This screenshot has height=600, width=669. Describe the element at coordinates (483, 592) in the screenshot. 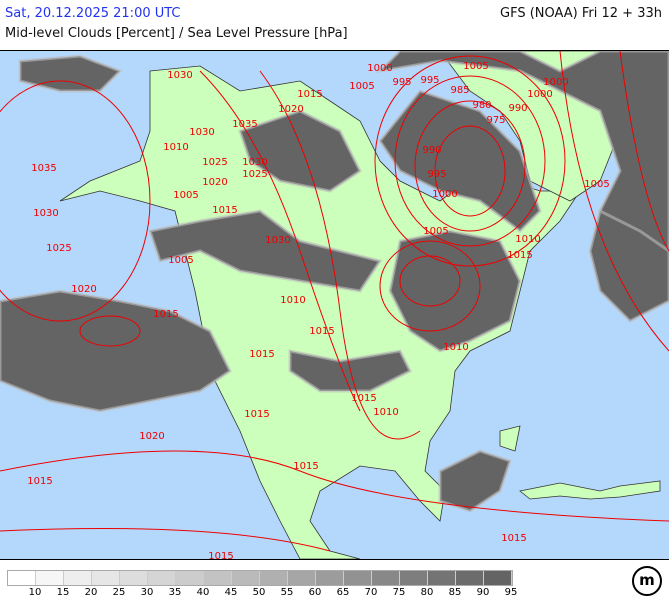

I see `legend-tick: 90` at that location.